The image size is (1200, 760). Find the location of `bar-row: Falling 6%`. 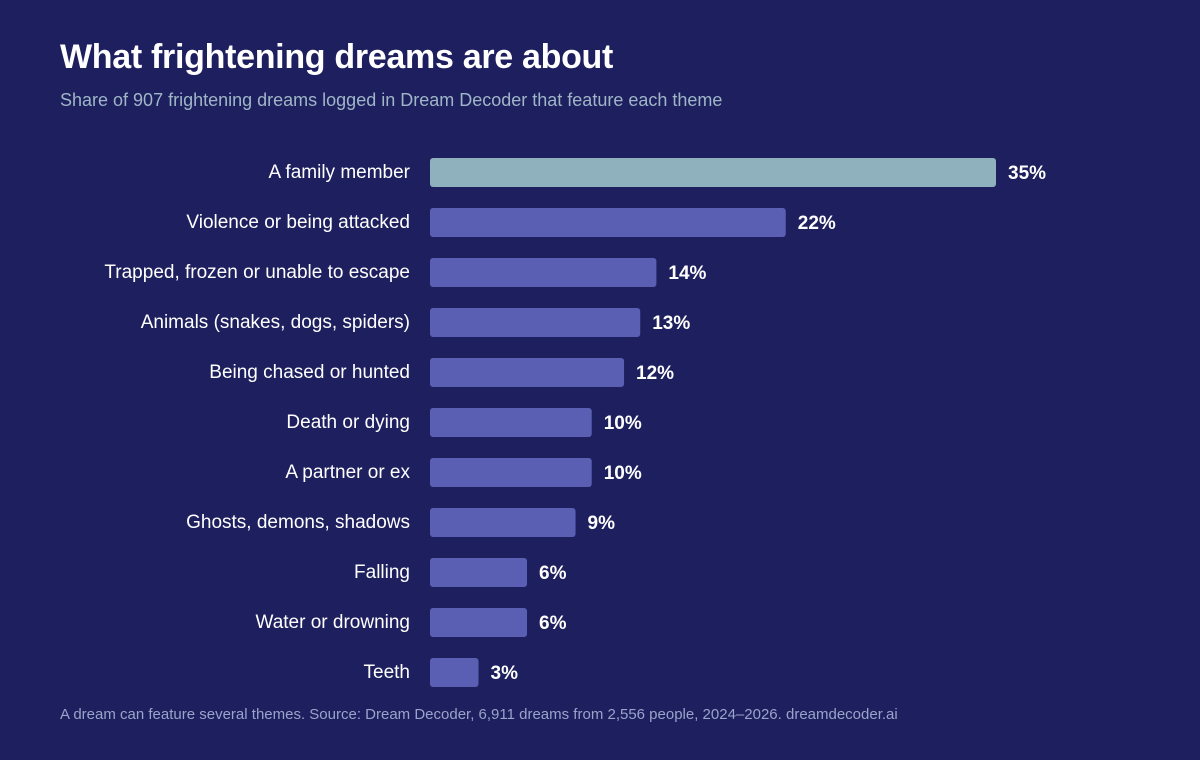

bar-row: Falling 6% is located at coordinates (460, 572).